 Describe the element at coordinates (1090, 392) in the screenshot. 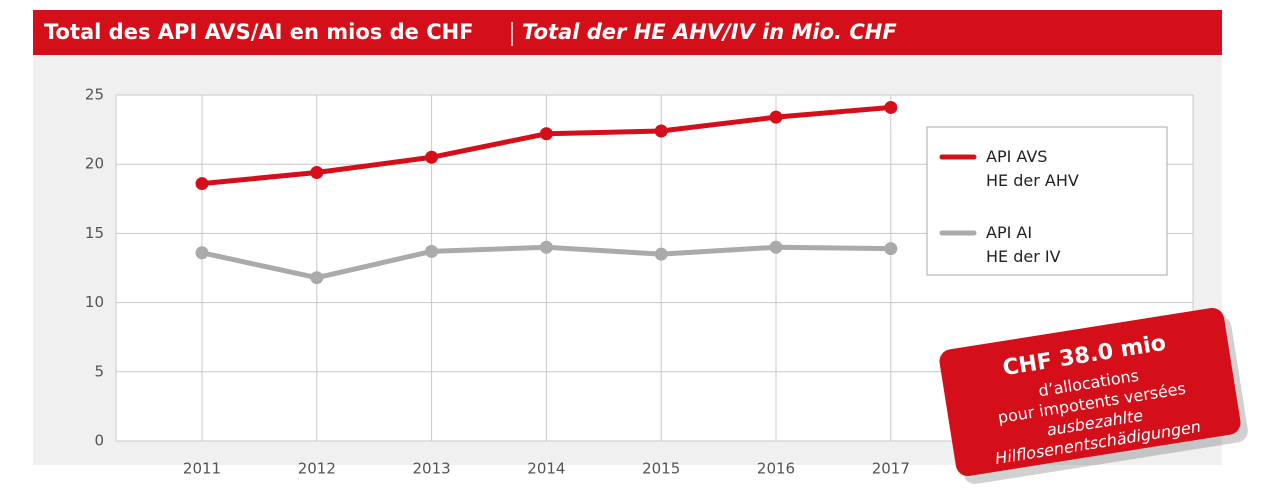

I see `badge-box` at that location.